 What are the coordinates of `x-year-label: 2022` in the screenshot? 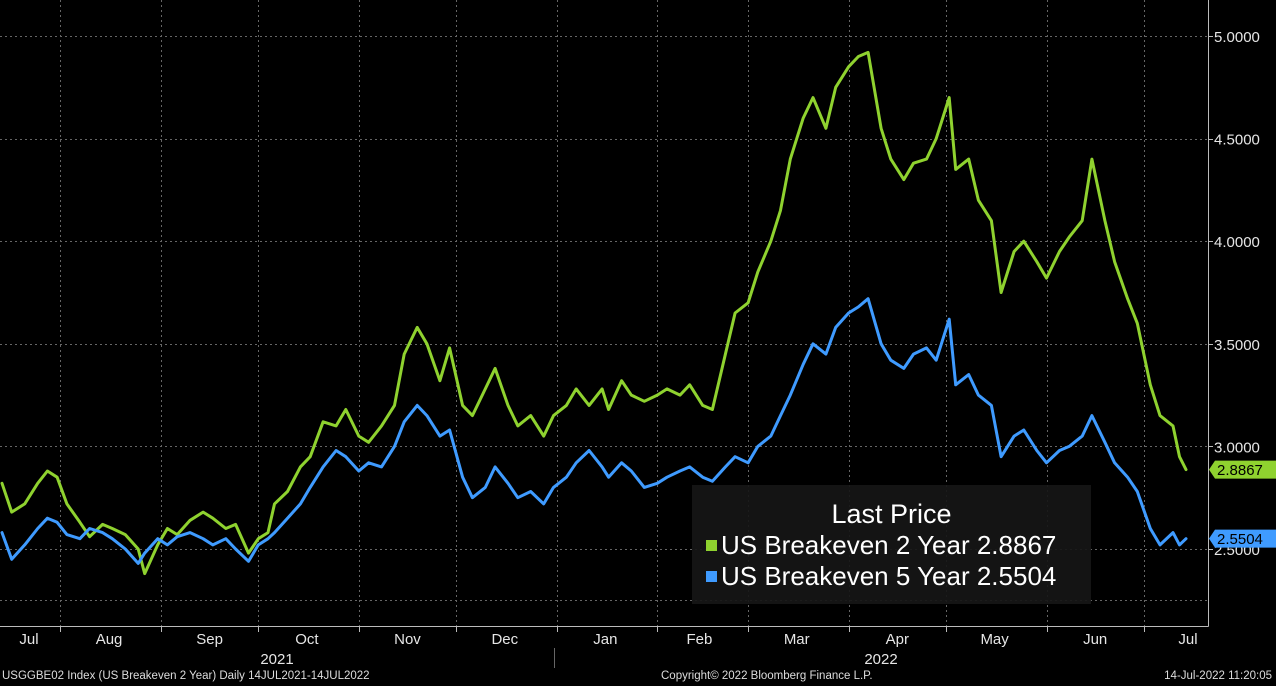 It's located at (880, 659).